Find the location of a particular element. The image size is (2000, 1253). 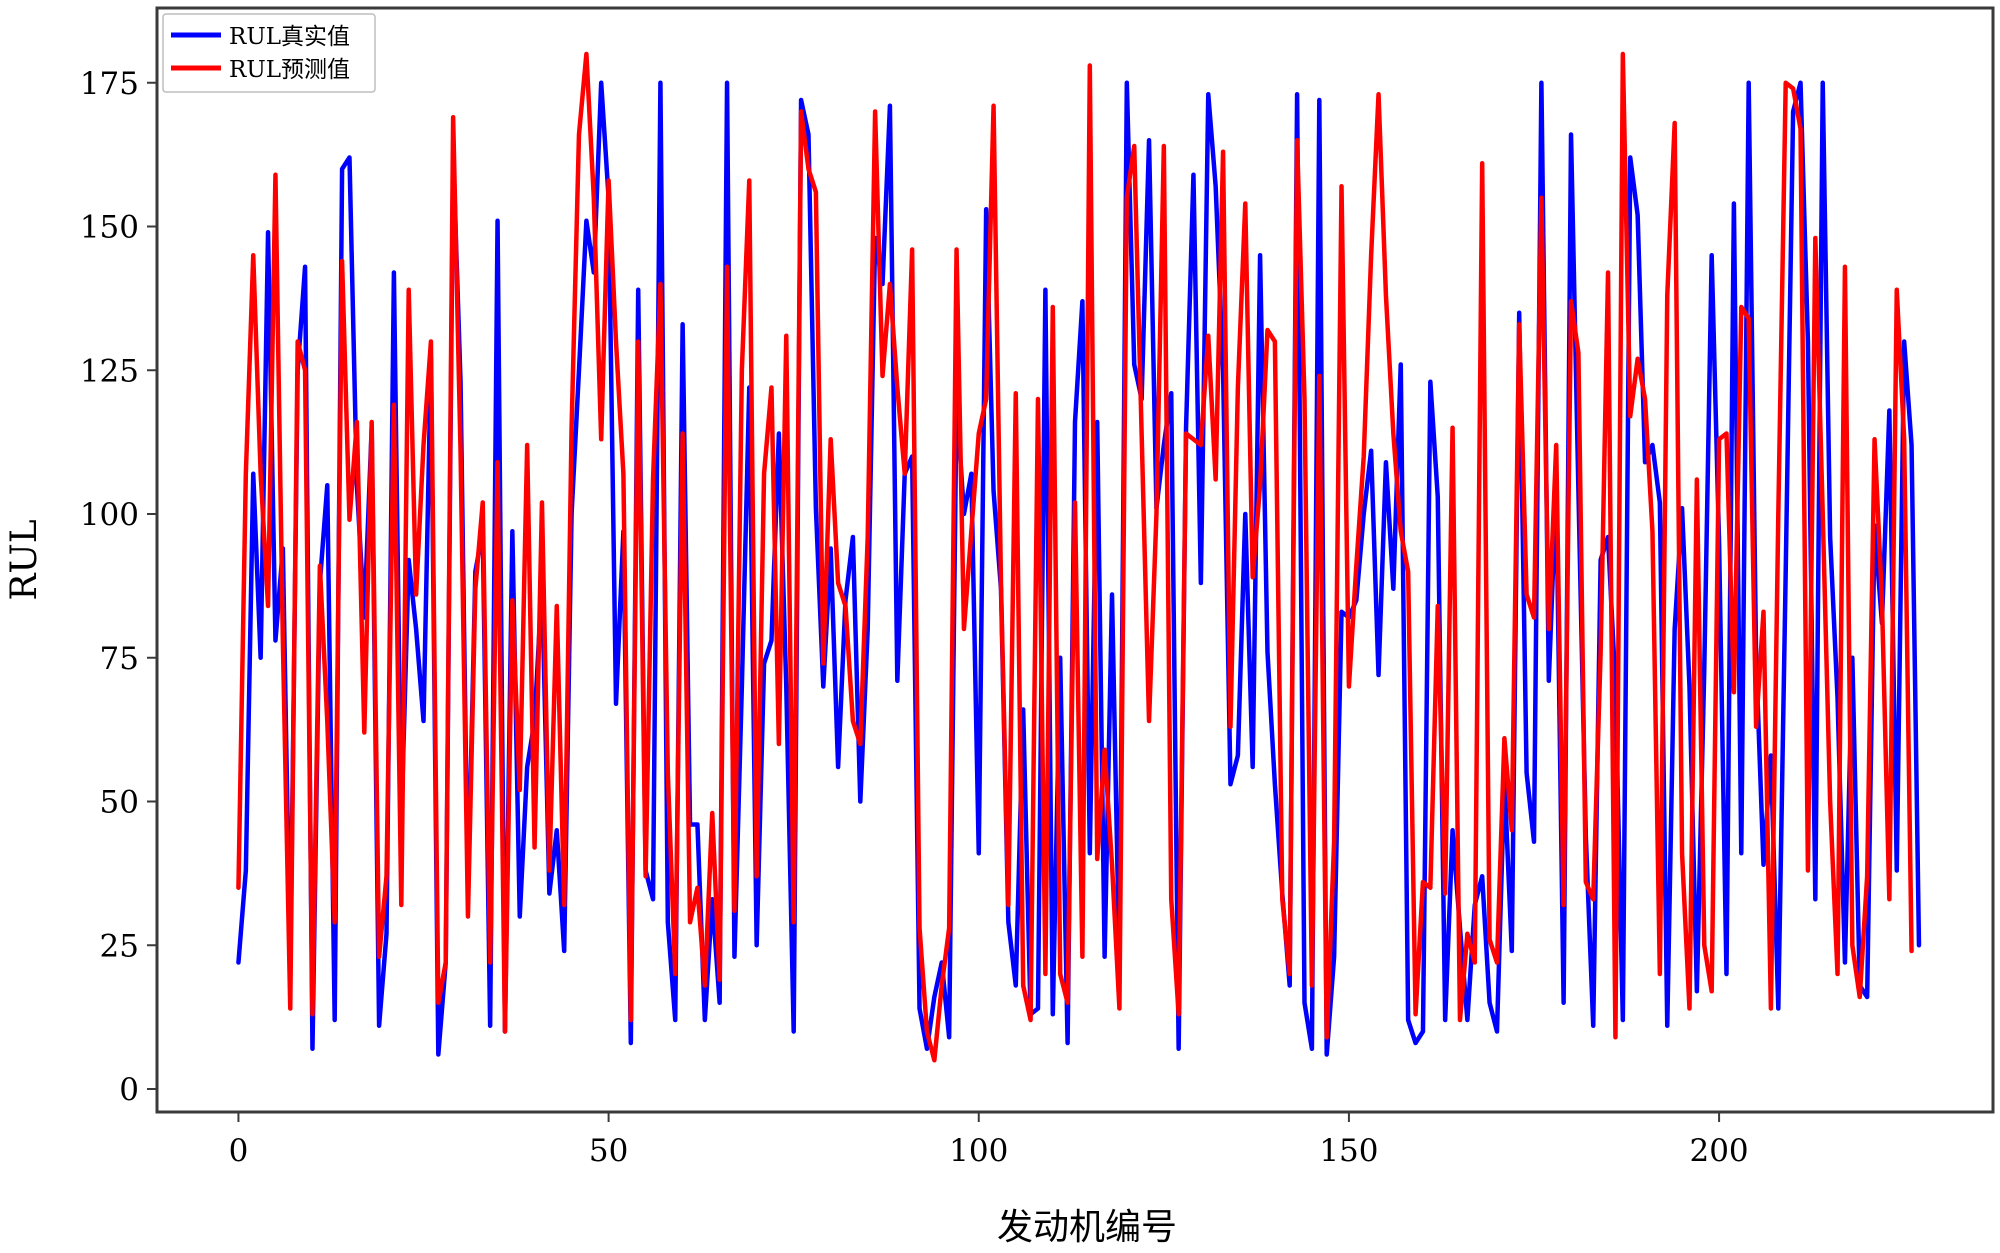

y-tick-label: 150 is located at coordinates (109, 228).